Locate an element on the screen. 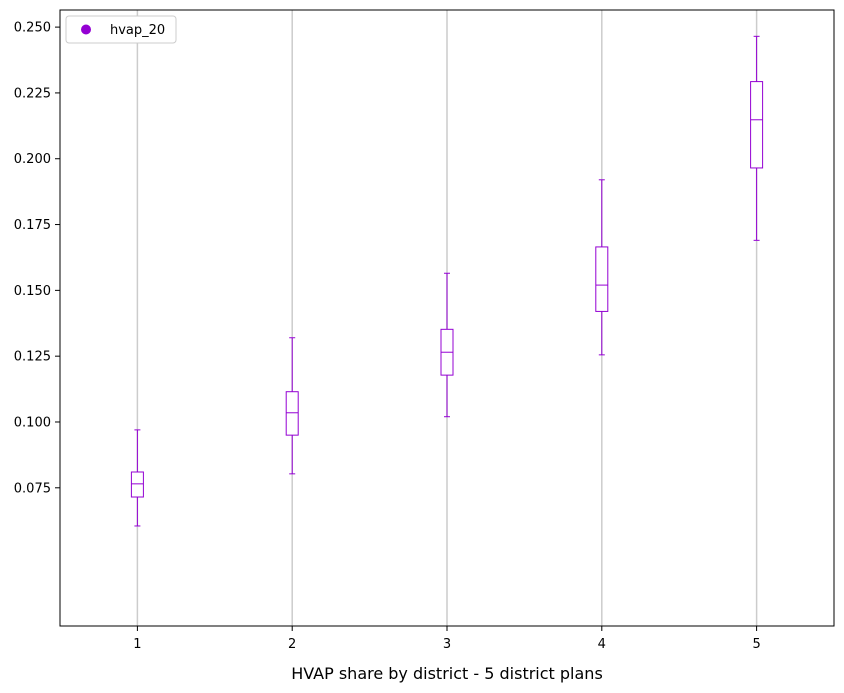 The height and width of the screenshot is (693, 844). y-tick-label-0.250: 0.250 is located at coordinates (32, 28).